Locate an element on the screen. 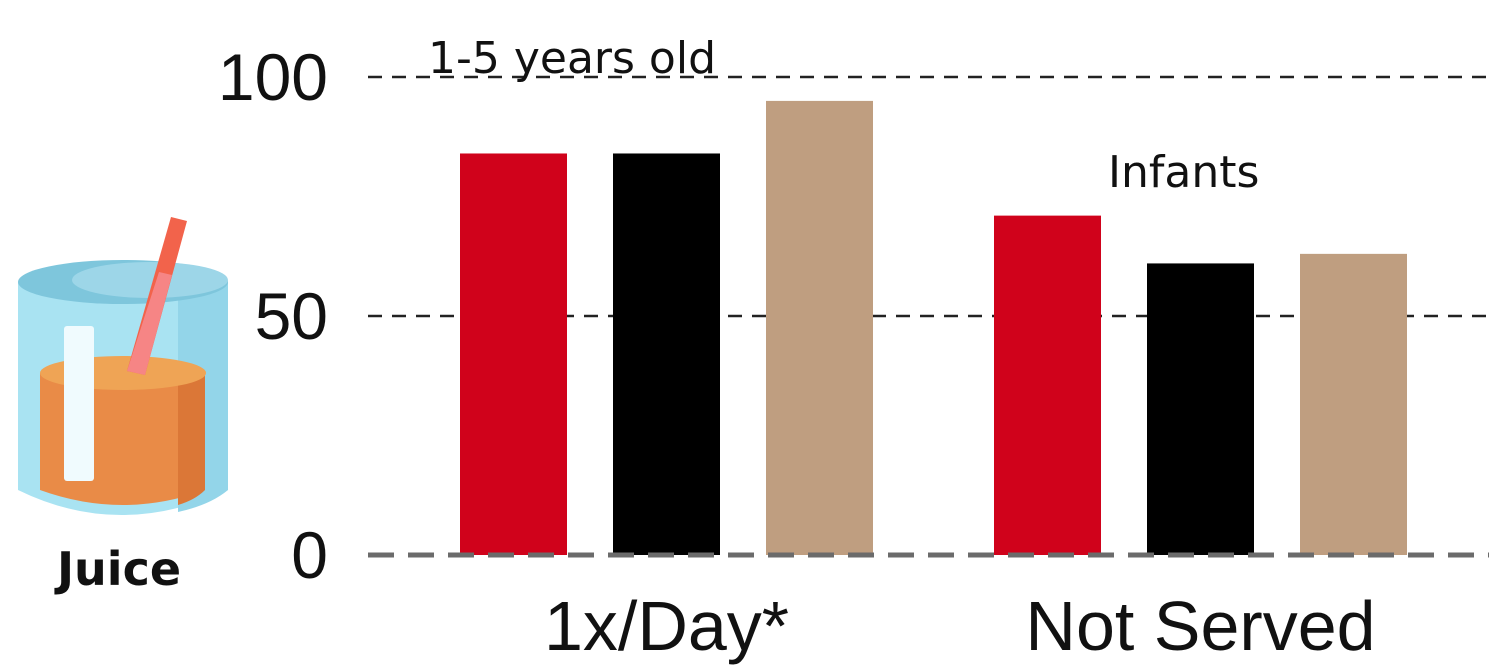 Image resolution: width=1489 pixels, height=666 pixels. juice-label: Juice is located at coordinates (117, 569).